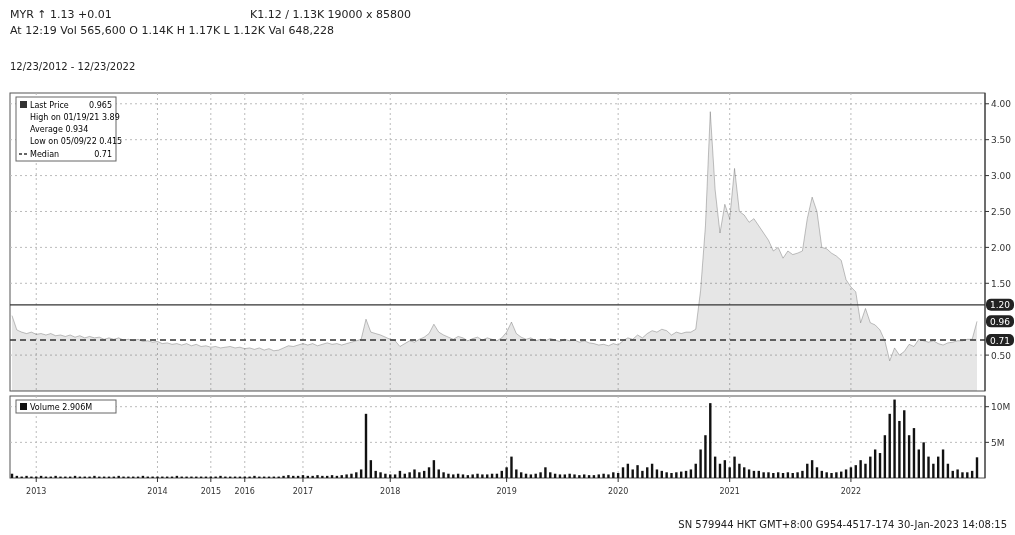 The image size is (1015, 535). Describe the element at coordinates (172, 30) in the screenshot. I see `text: At 12:19 Vol 565,600 O 1.14K H 1.17K L 1.12K Val 648,228` at that location.